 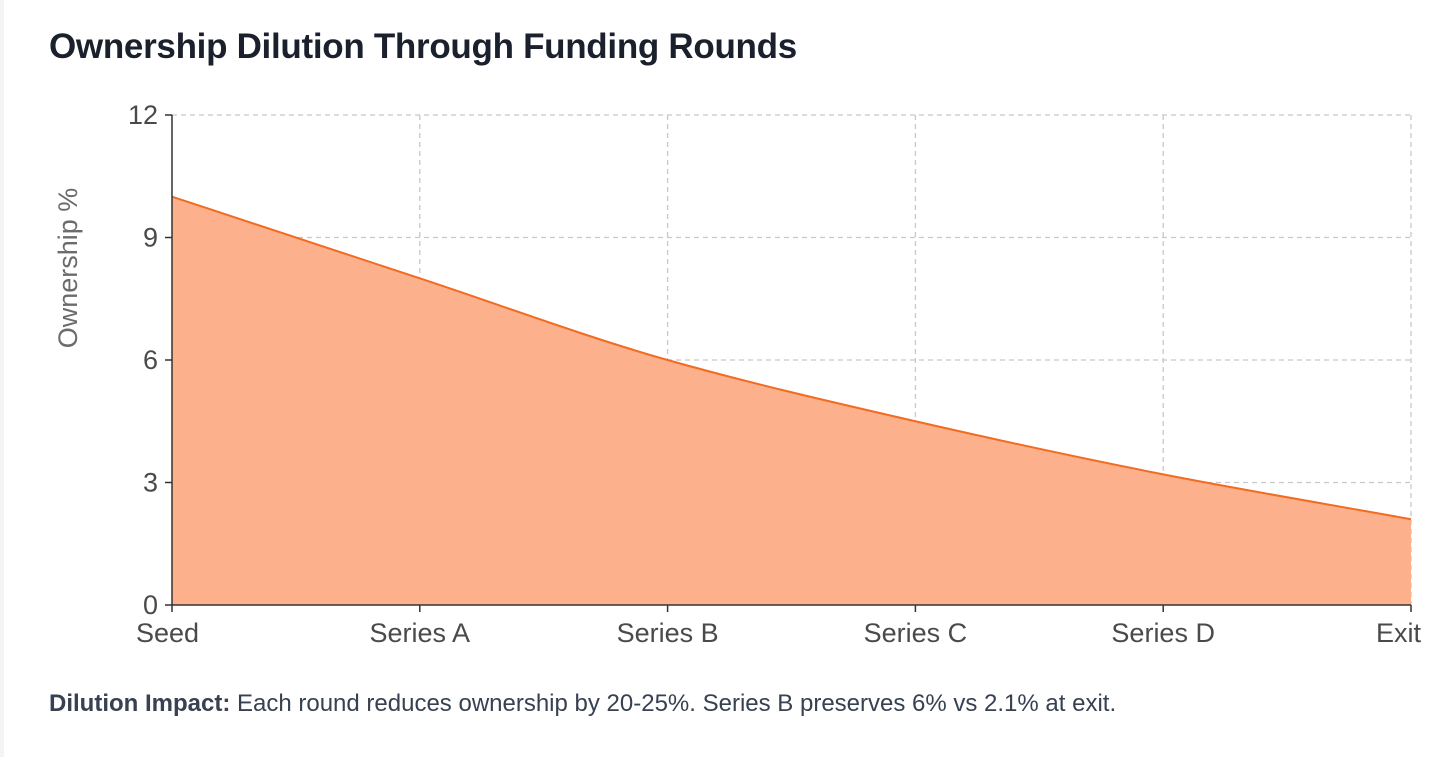 I want to click on dilution-note-label: Dilution Impact:, so click(x=140, y=703).